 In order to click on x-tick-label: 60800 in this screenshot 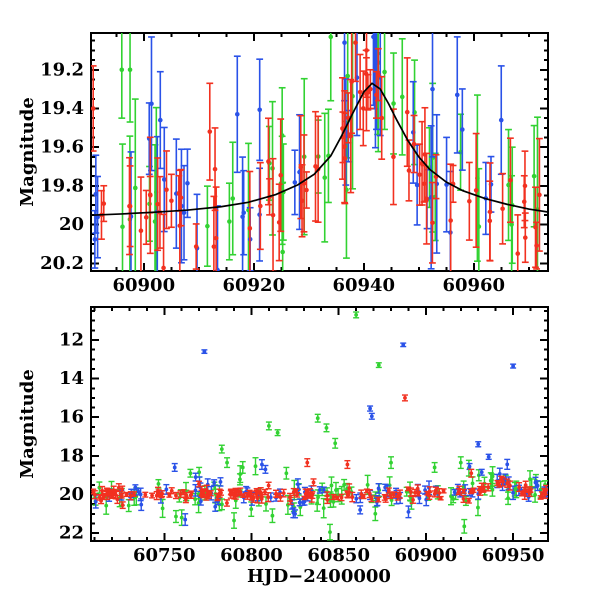, I will do `click(251, 555)`.